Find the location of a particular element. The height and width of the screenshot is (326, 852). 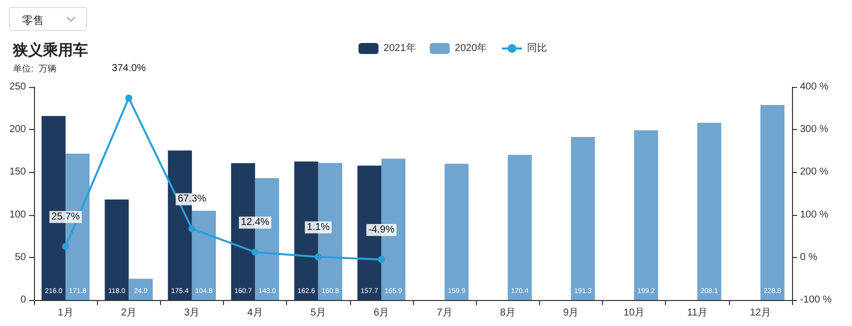

y2-tick-label: 0 % is located at coordinates (809, 257).